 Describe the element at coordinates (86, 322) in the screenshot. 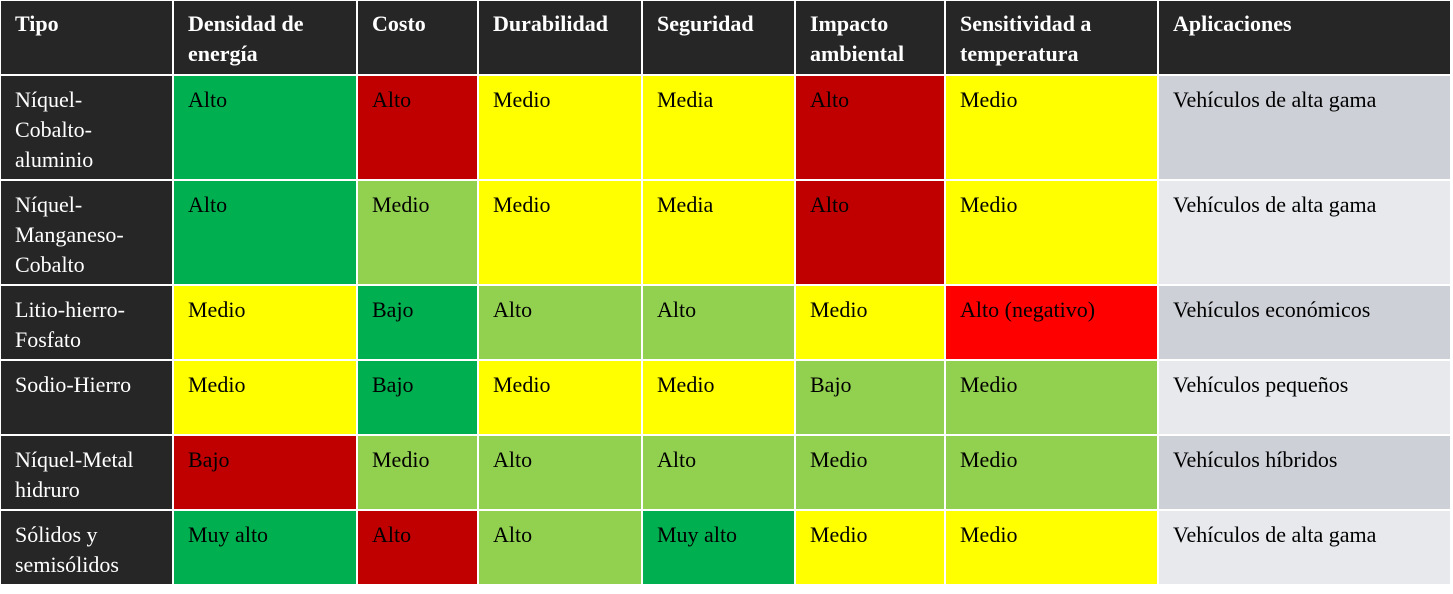

I see `row-type-label: Litio-hierro-Fosfato` at that location.